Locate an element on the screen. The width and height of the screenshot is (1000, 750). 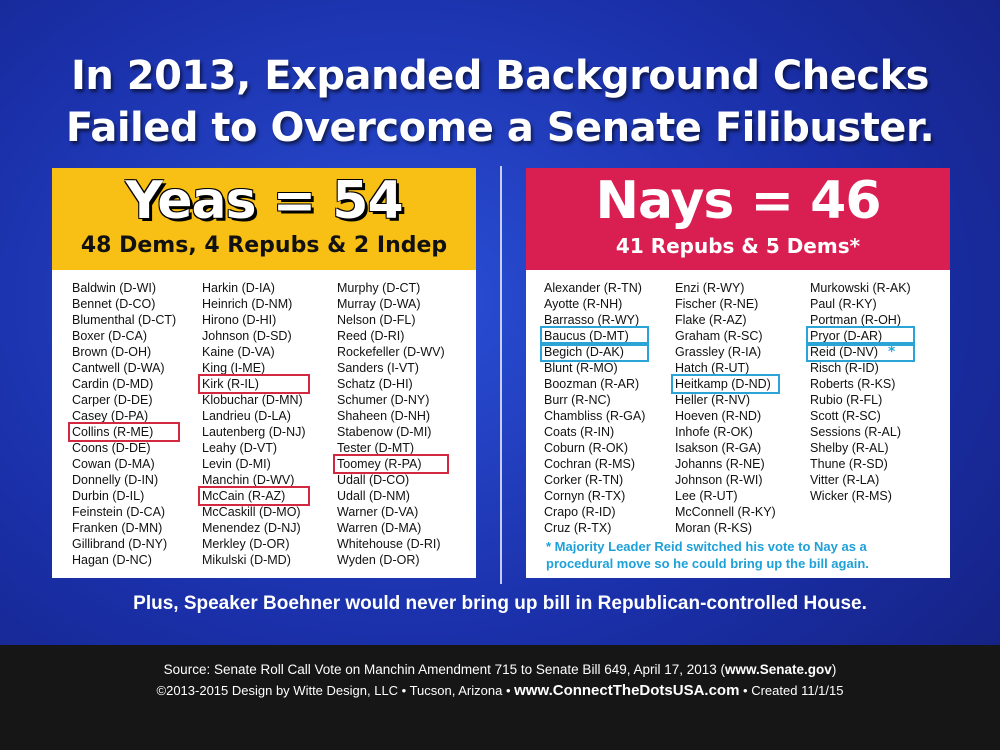
yea-senator: Reed (D-RI) is located at coordinates (371, 336).